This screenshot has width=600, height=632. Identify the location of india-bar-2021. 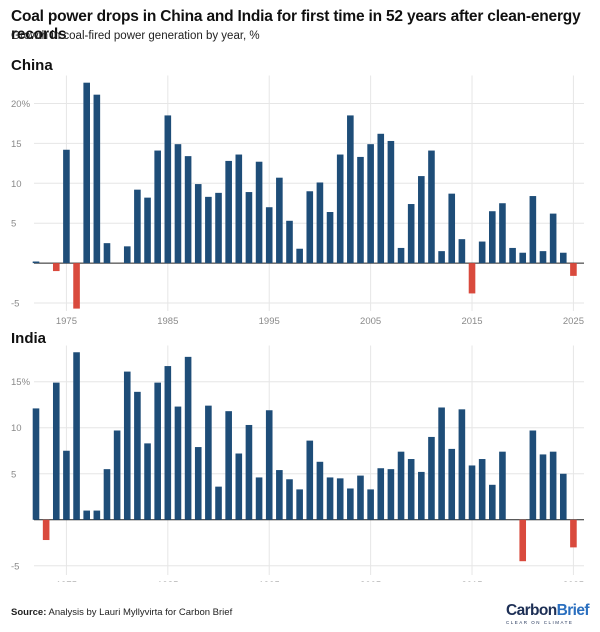
(533, 475).